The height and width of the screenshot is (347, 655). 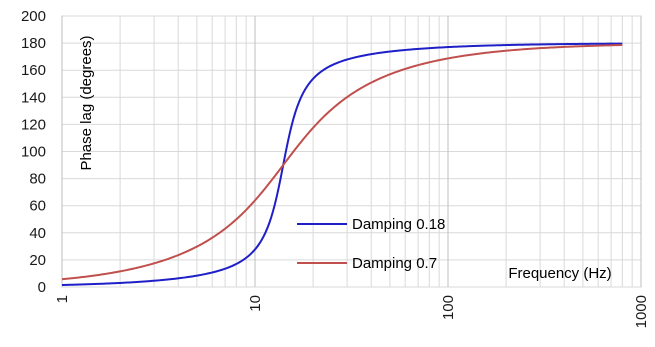 I want to click on x-tick-label: 1, so click(x=62, y=299).